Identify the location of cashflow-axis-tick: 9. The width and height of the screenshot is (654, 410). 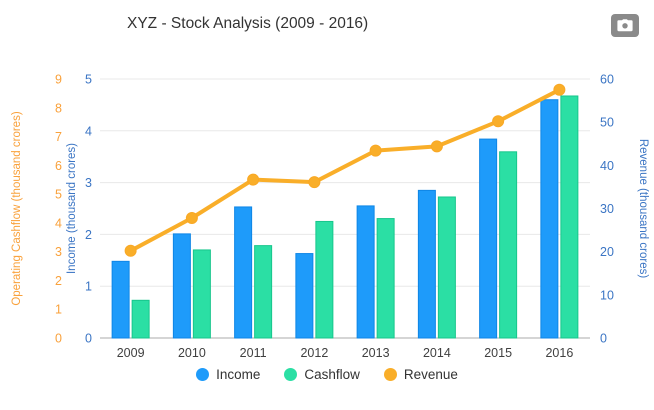
(58, 80).